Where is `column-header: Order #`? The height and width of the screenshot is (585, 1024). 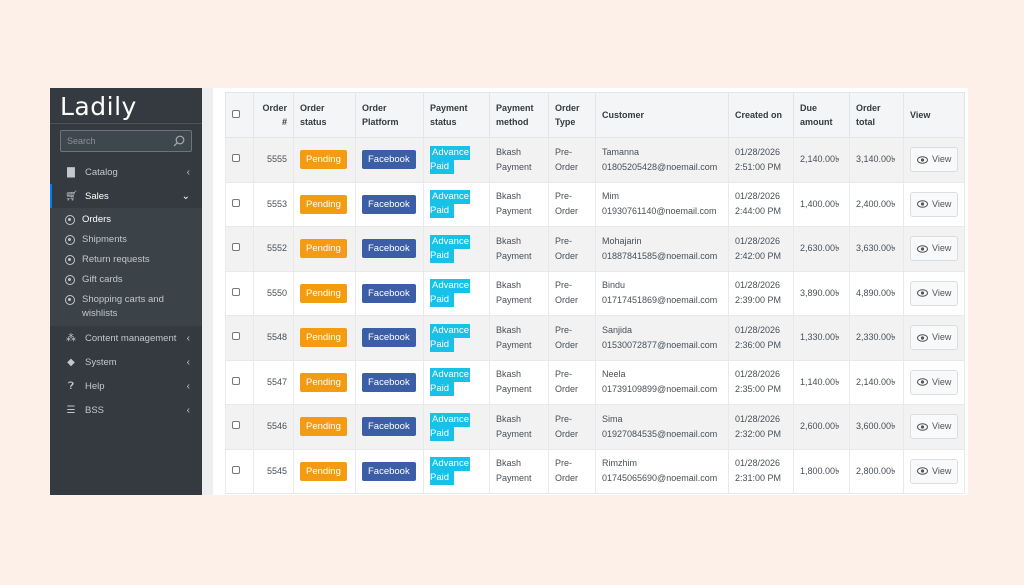
column-header: Order # is located at coordinates (273, 115).